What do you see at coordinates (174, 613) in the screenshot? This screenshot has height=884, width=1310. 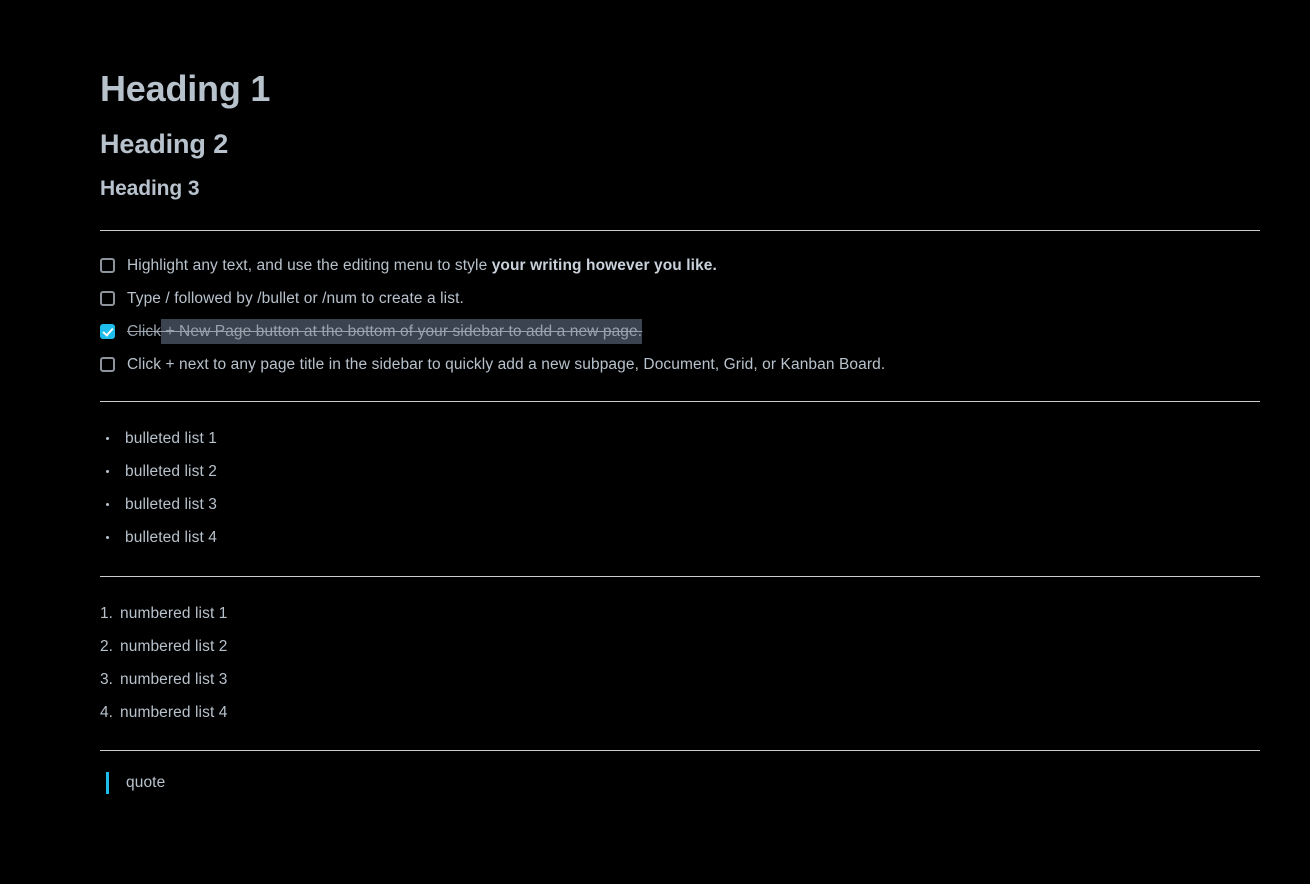 I see `list-item-label: numbered list 1` at bounding box center [174, 613].